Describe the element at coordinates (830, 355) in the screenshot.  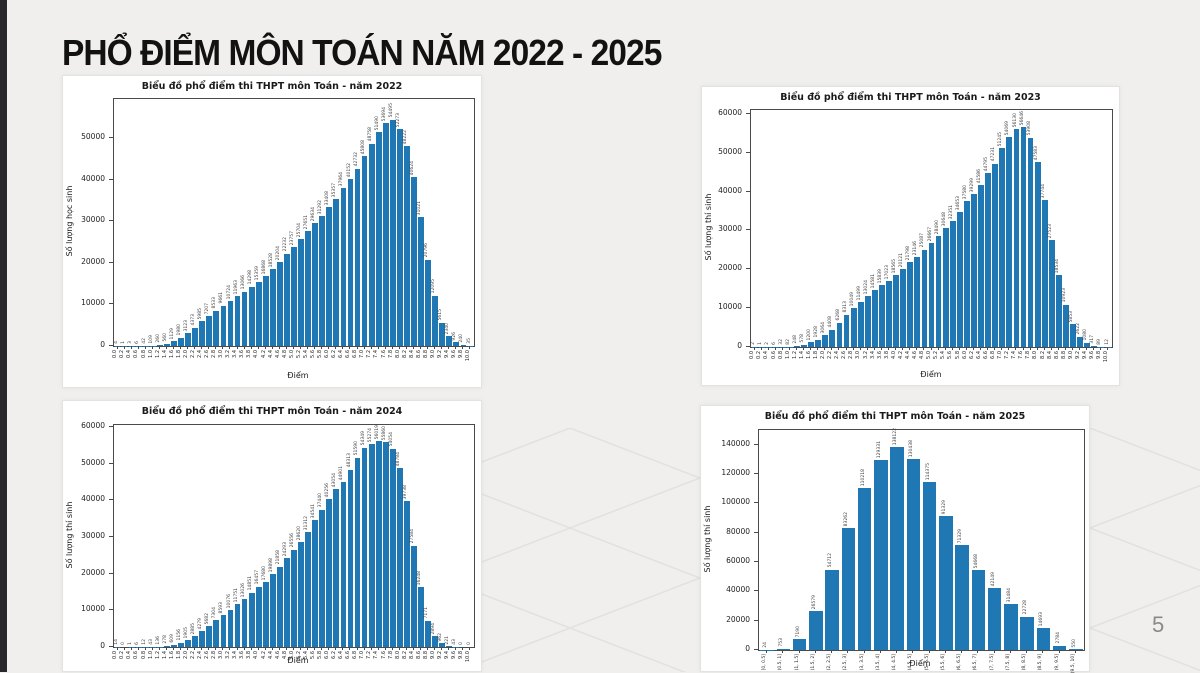
I see `x-tick-label: 2.2` at that location.